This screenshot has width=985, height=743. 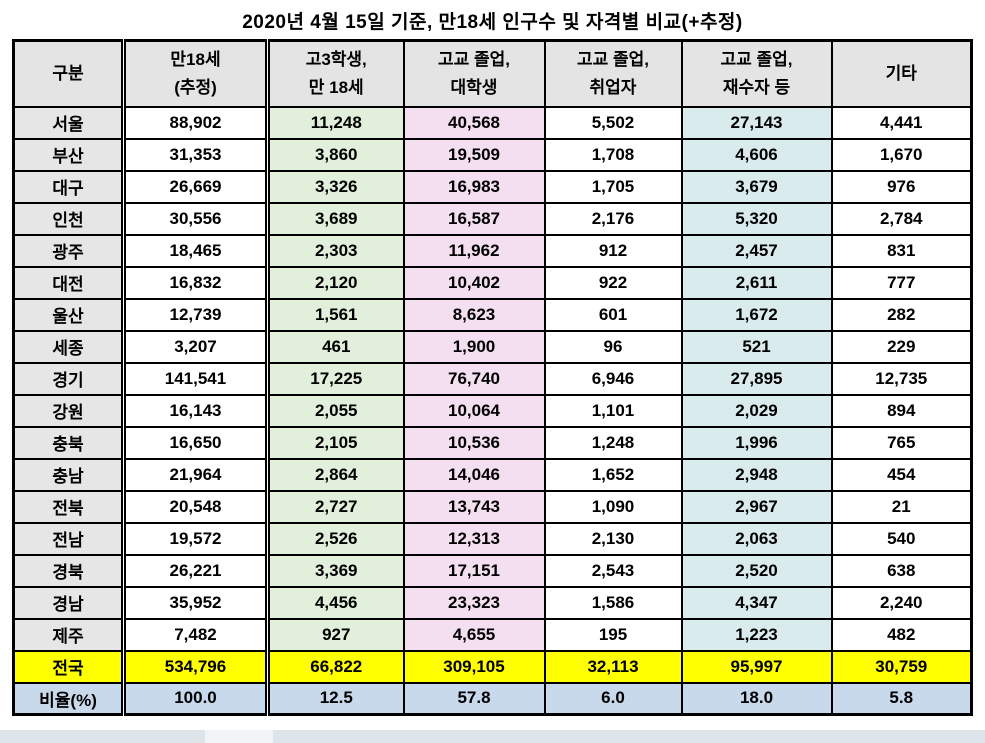 What do you see at coordinates (68, 218) in the screenshot?
I see `region-cell: 인천` at bounding box center [68, 218].